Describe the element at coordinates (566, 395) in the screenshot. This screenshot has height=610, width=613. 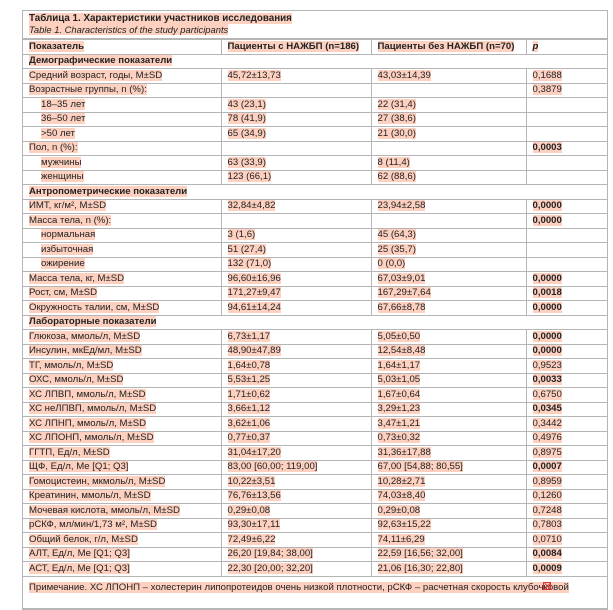
I see `p-value: 0,6750` at that location.